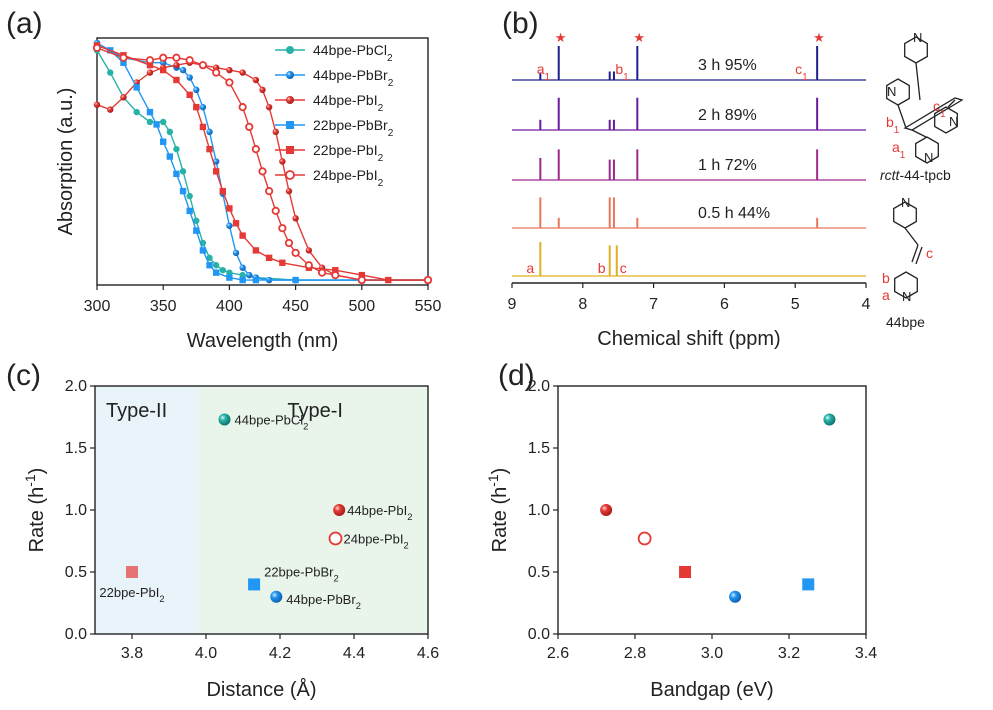 This screenshot has width=993, height=710. Describe the element at coordinates (530, 268) in the screenshot. I see `peak-label-monomer: a` at that location.